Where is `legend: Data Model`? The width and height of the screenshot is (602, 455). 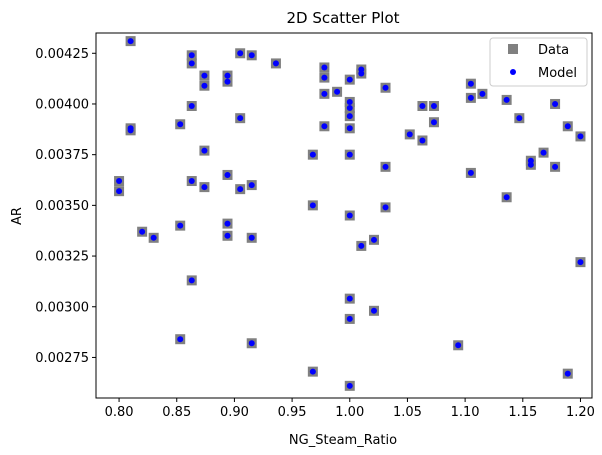
legend: Data Model is located at coordinates (538, 62).